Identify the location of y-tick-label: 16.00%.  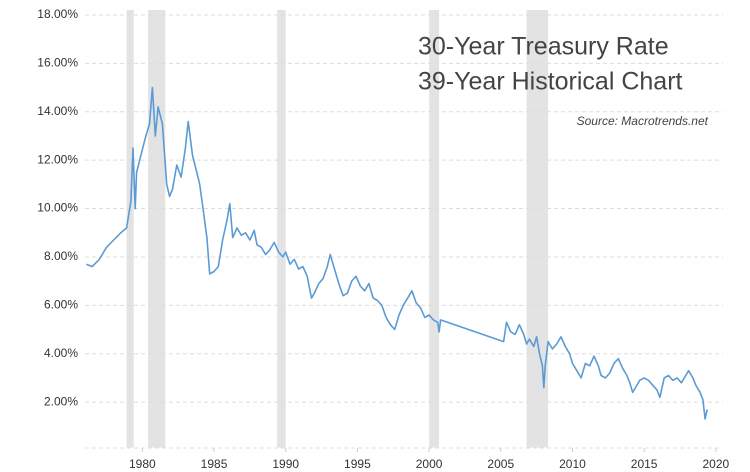
(57, 63).